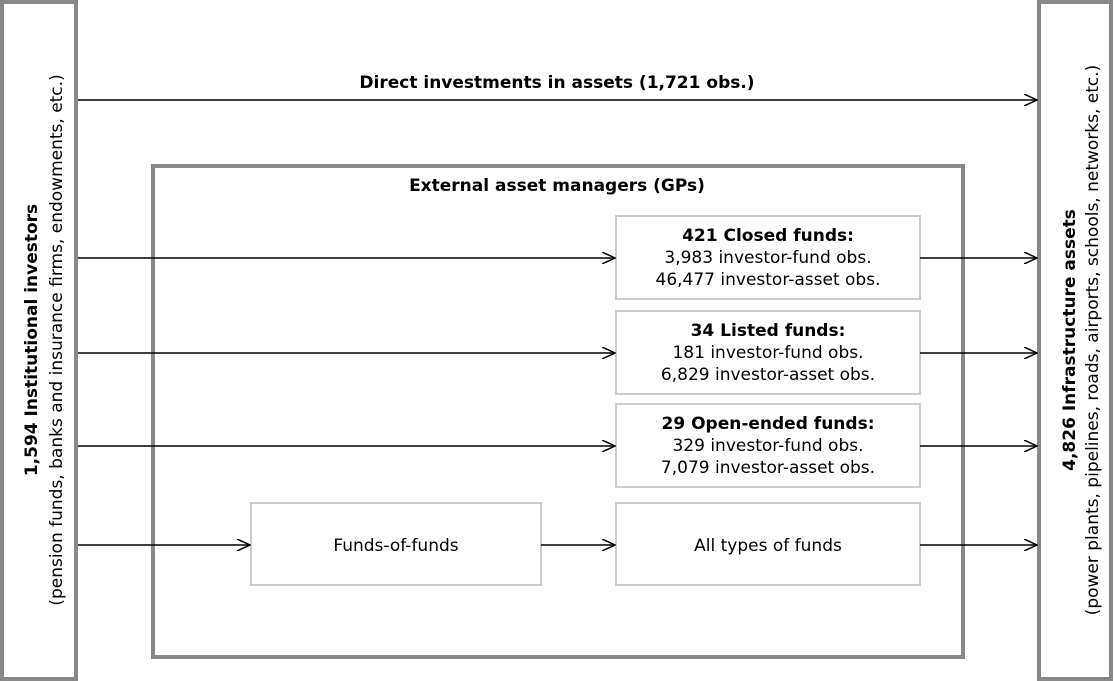  What do you see at coordinates (768, 331) in the screenshot?
I see `fund-title: 34 Listed funds:` at bounding box center [768, 331].